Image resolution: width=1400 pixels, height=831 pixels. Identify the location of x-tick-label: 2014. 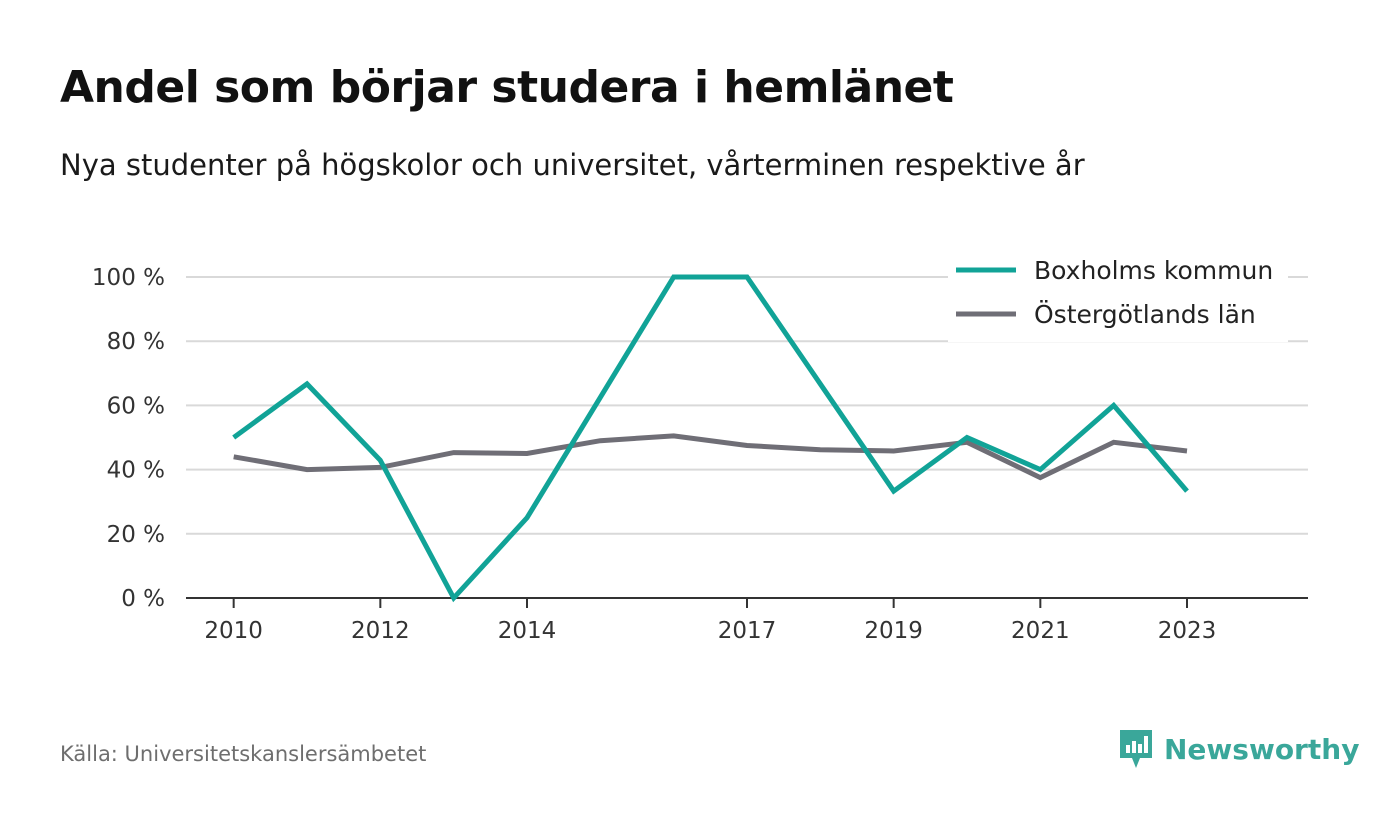
(527, 631).